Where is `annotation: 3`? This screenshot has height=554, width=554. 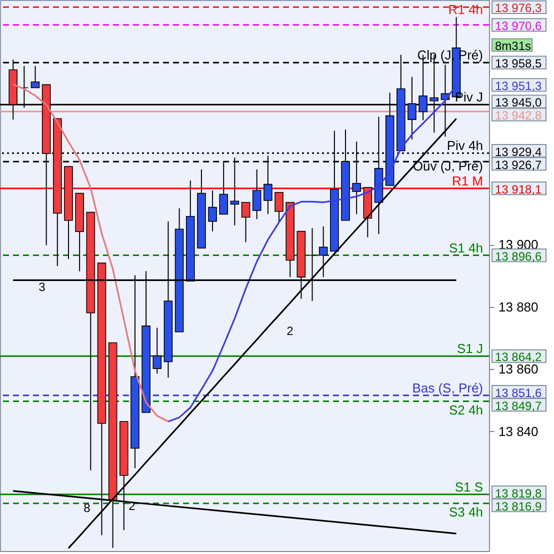 annotation: 3 is located at coordinates (42, 287).